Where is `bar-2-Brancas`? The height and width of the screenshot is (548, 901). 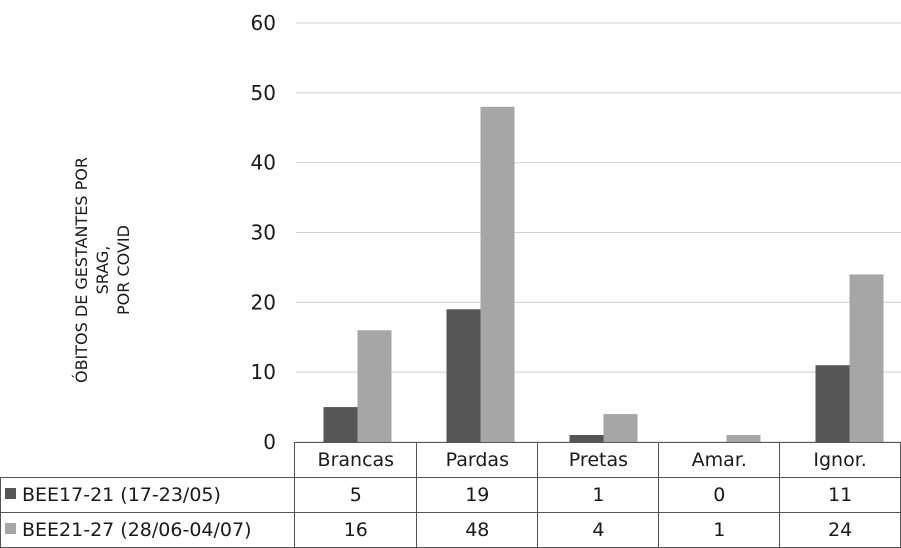
bar-2-Brancas is located at coordinates (374, 386).